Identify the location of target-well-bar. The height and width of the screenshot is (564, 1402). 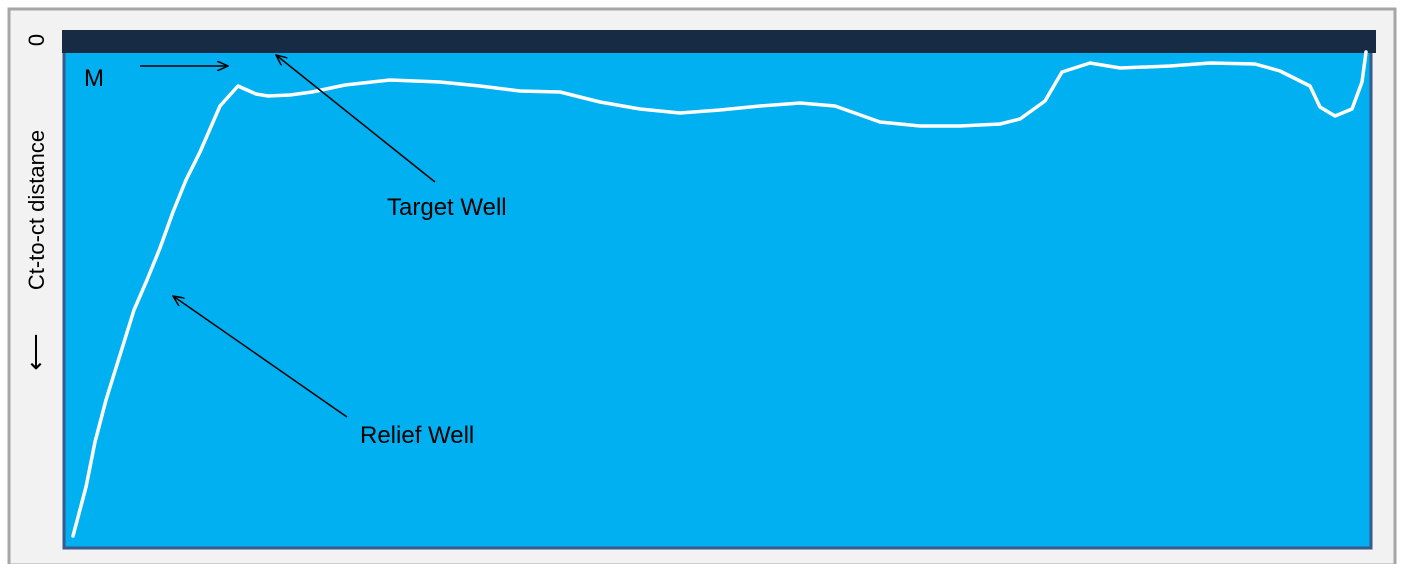
(719, 41).